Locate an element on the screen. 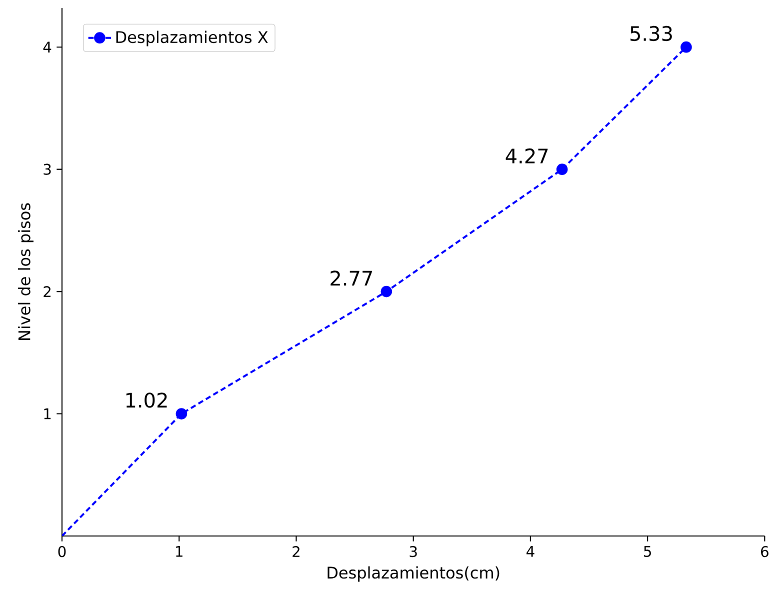  annotation: 4.27 is located at coordinates (527, 156).